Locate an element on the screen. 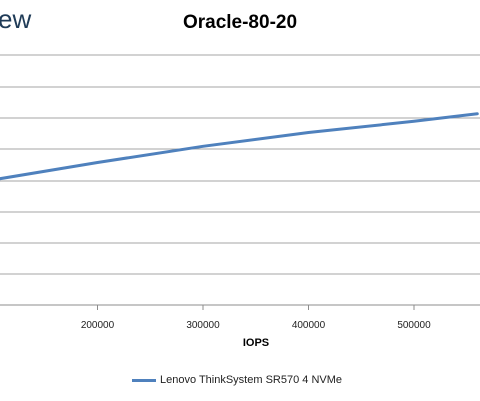  legend-swatch is located at coordinates (144, 380).